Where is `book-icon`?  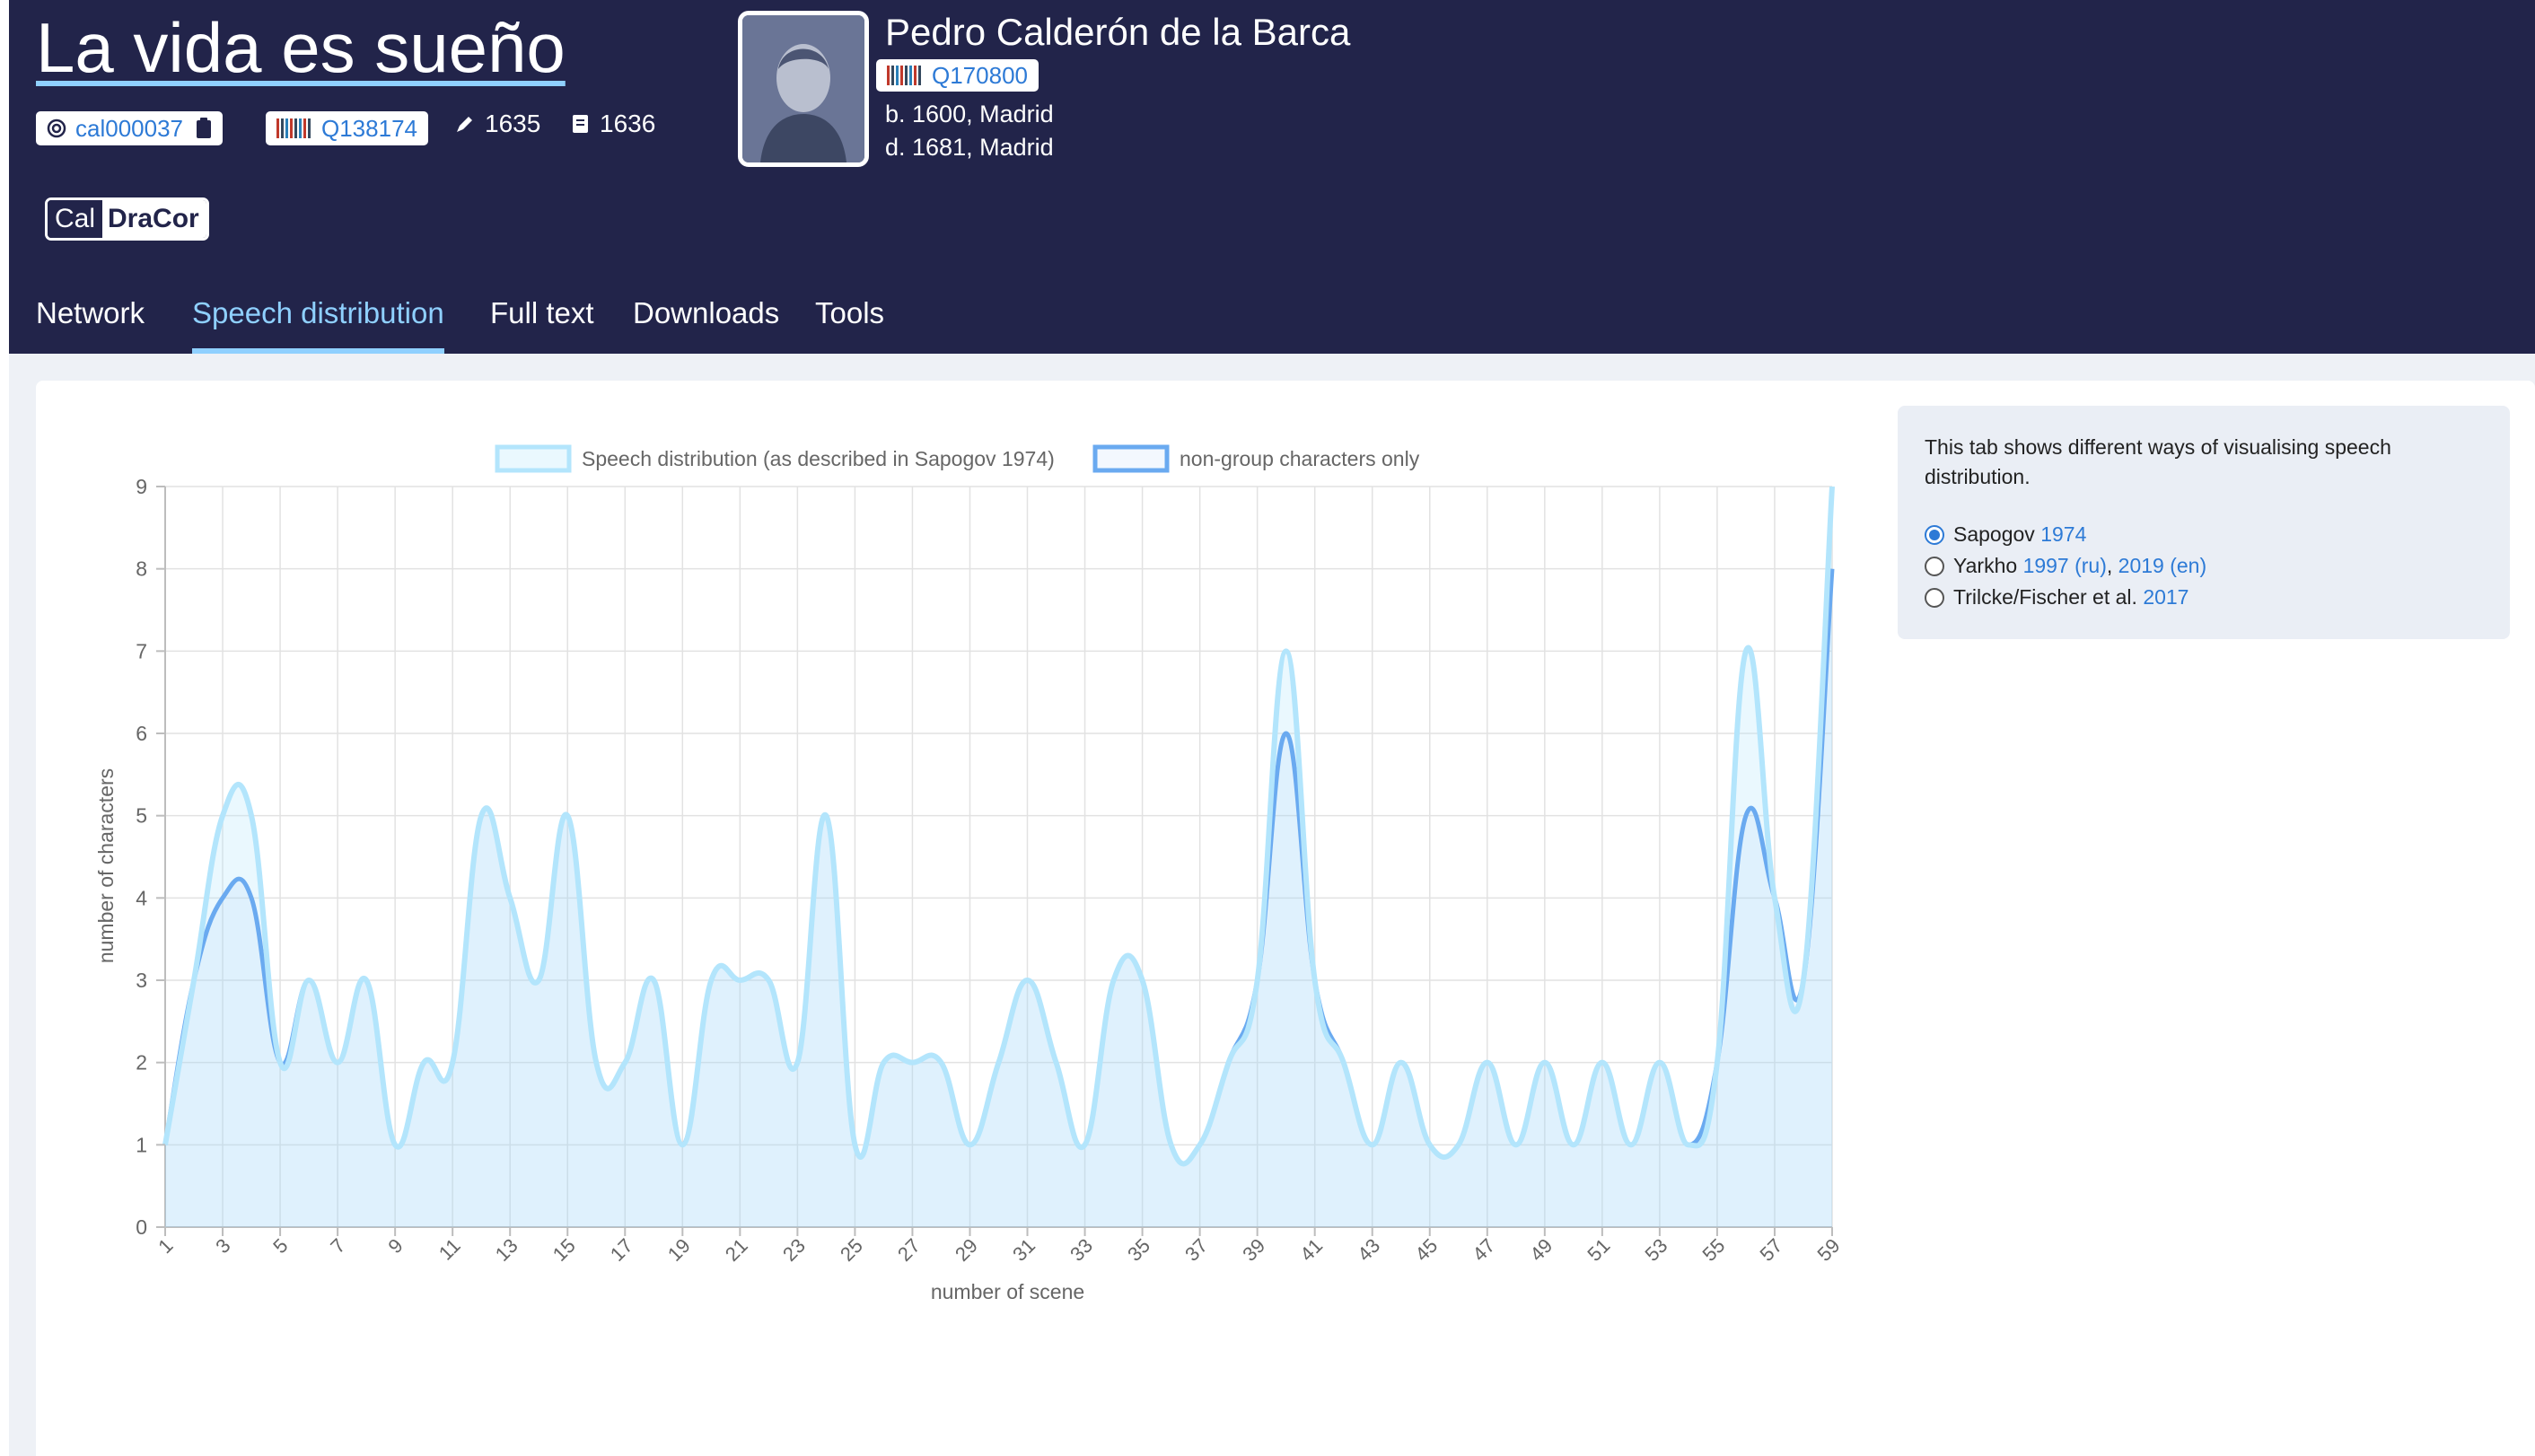
book-icon is located at coordinates (580, 124).